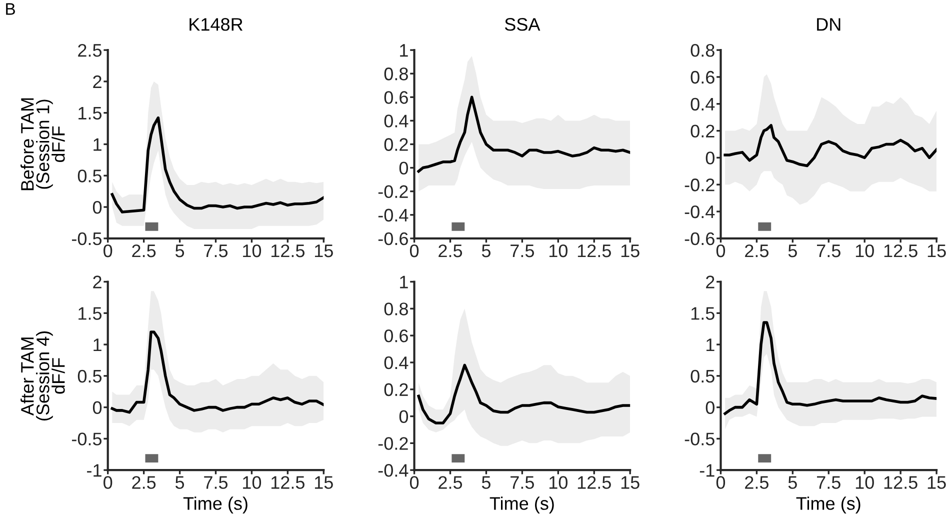  Describe the element at coordinates (42, 375) in the screenshot. I see `y-axis-title: After TAM (Session 4) dF/F` at that location.